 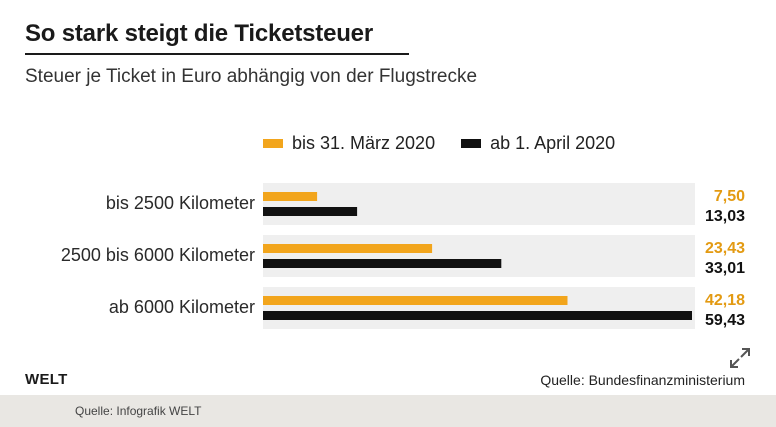 I want to click on category-label: 2500 bis 6000 Kilometer, so click(x=158, y=255).